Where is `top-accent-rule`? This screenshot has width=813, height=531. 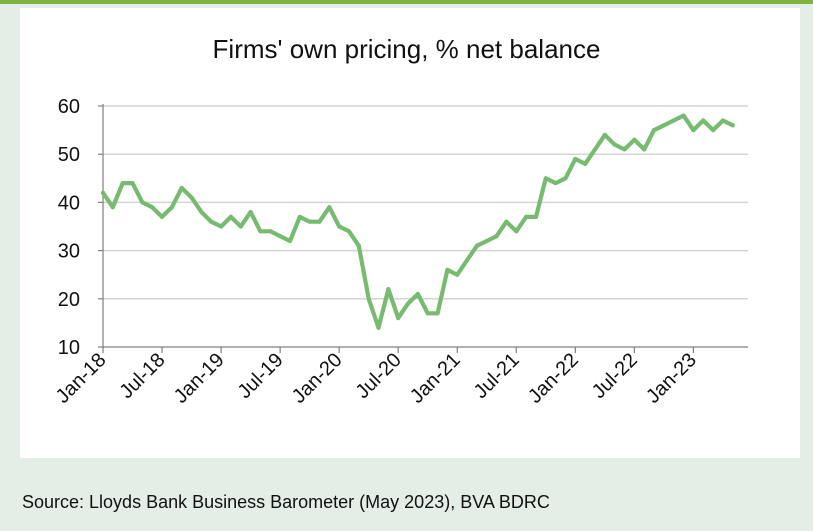 top-accent-rule is located at coordinates (406, 2).